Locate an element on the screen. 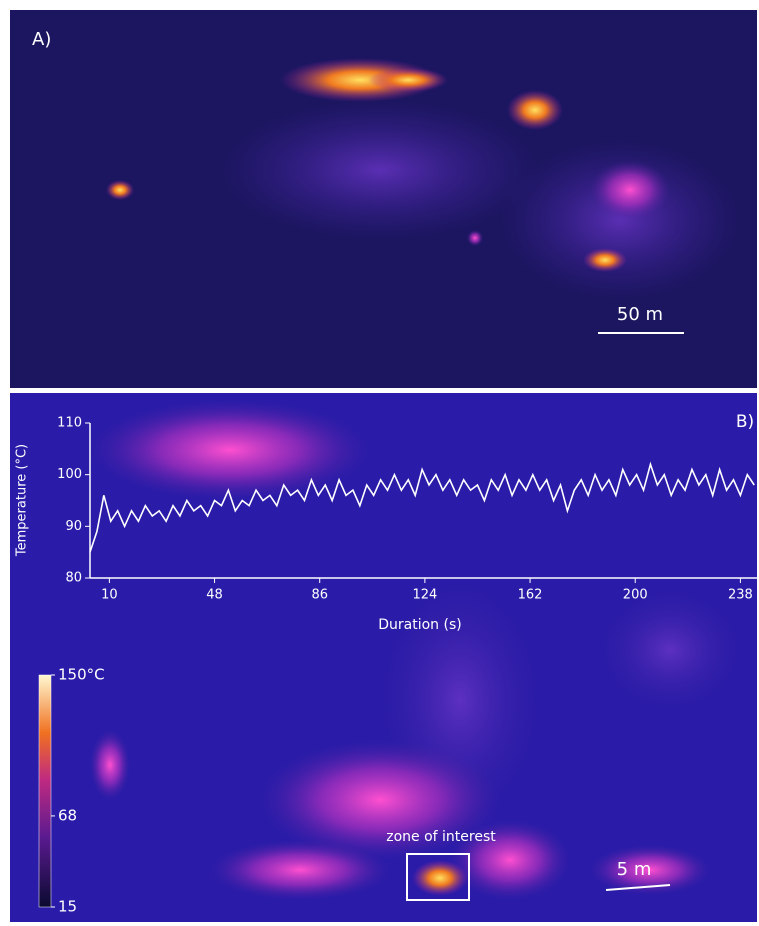  y-axis-title: Temperature (°C) is located at coordinates (22, 500).